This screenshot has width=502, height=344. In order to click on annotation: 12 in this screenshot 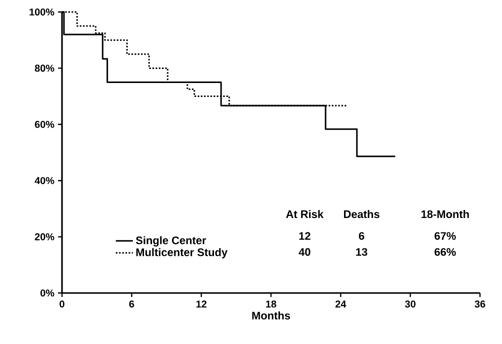, I will do `click(304, 236)`.